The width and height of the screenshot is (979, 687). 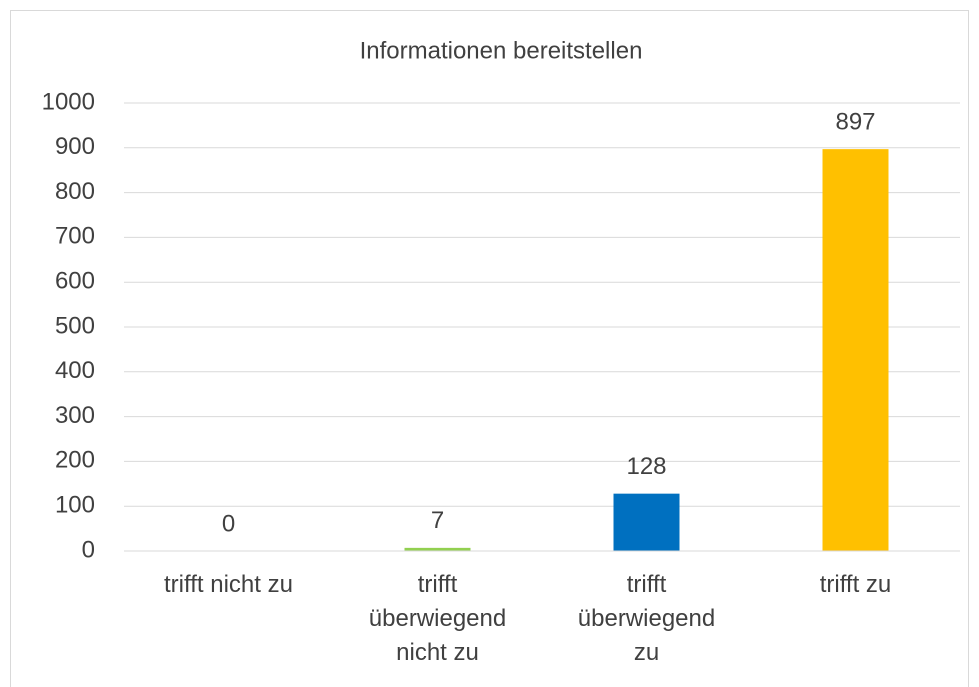 I want to click on value-label: 0, so click(x=228, y=523).